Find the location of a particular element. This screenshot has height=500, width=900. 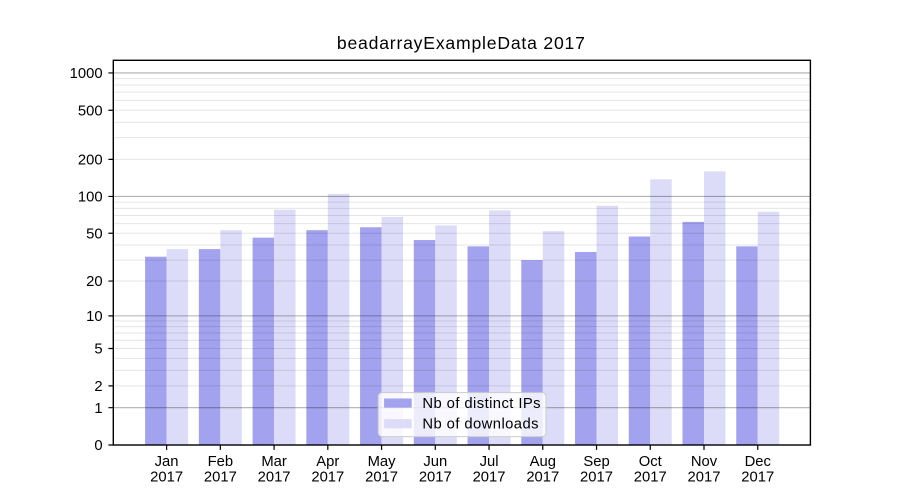

svg-text: Mar is located at coordinates (274, 462).